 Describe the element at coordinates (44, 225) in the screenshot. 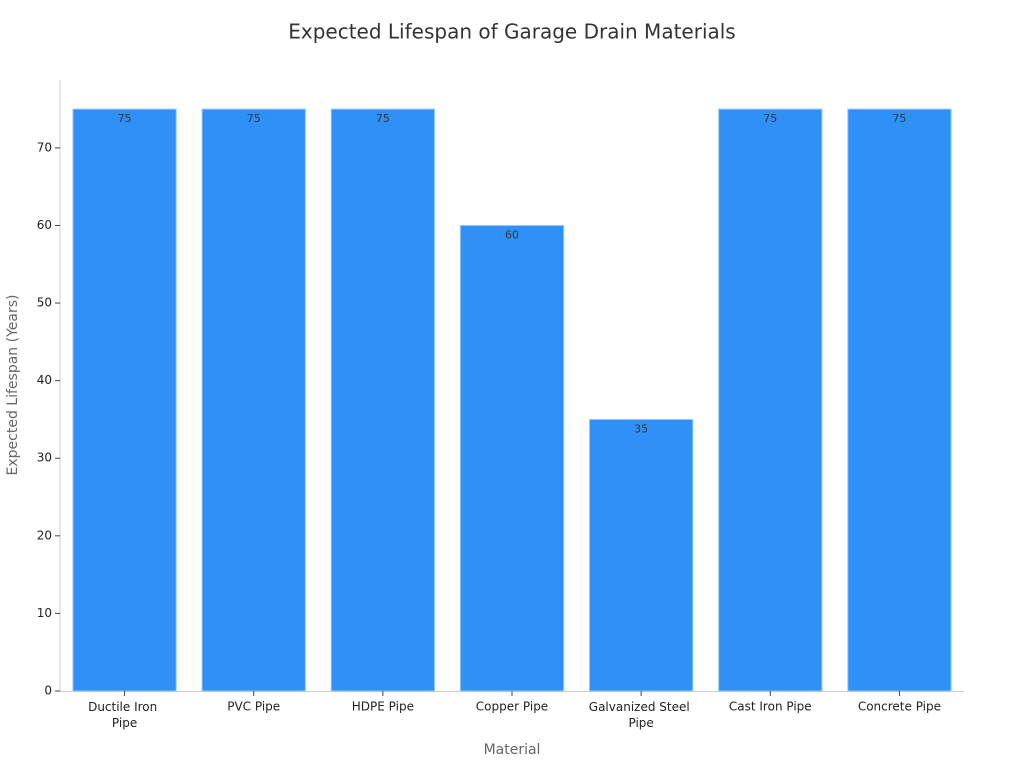

I see `y-tick-label: 60` at that location.